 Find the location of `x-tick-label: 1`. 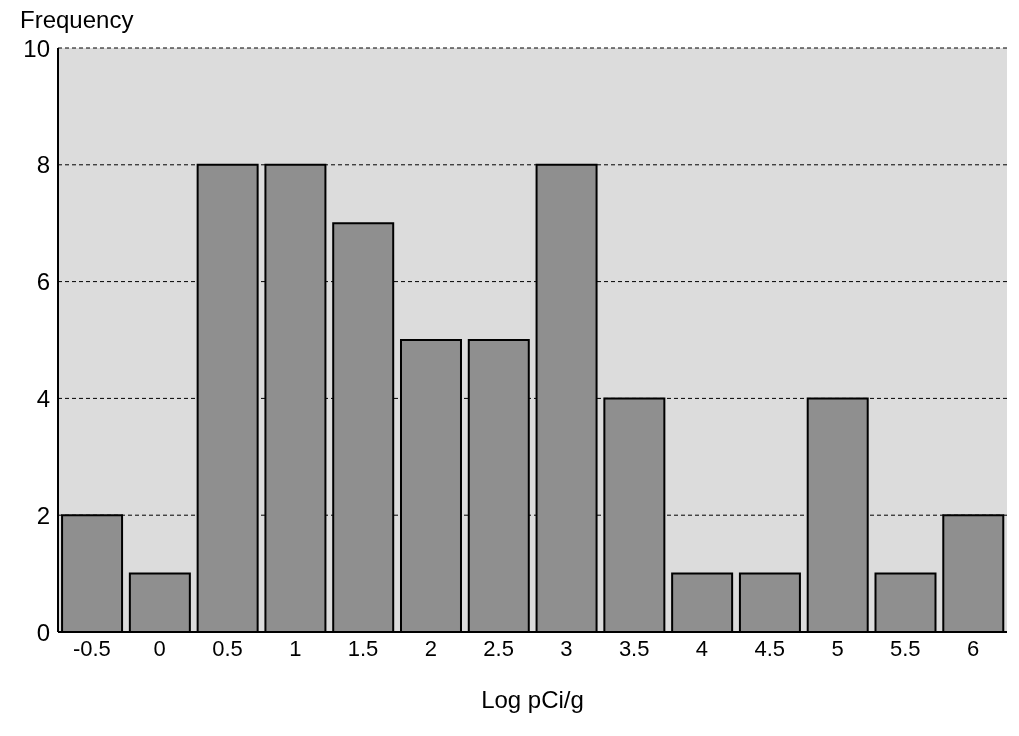

x-tick-label: 1 is located at coordinates (295, 648).